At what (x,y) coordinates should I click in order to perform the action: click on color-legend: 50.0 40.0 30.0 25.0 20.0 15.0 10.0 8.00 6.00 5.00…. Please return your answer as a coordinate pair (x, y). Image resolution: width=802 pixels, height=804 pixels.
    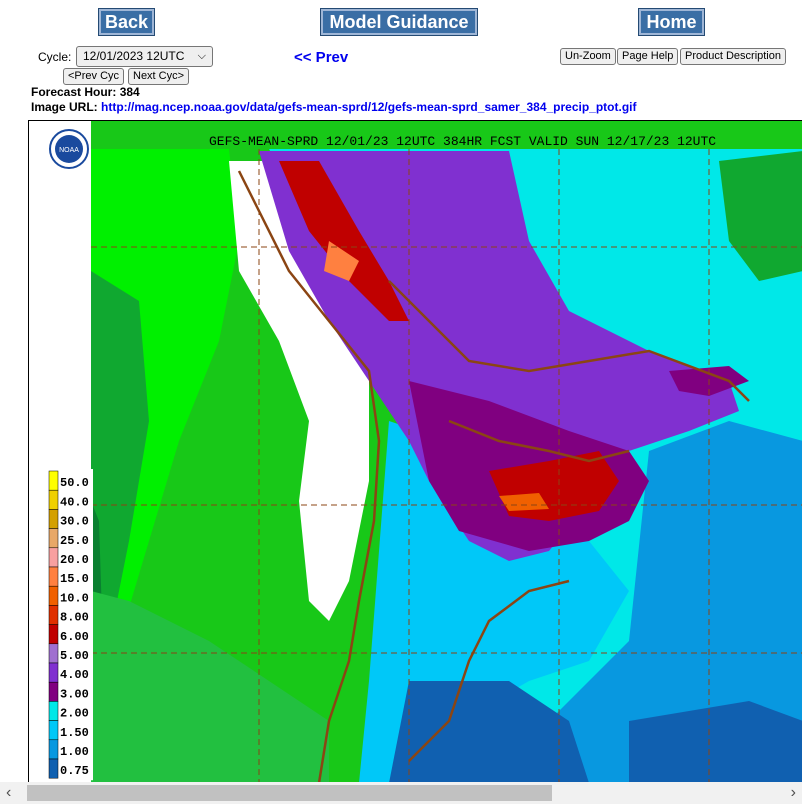
    Looking at the image, I should click on (70, 625).